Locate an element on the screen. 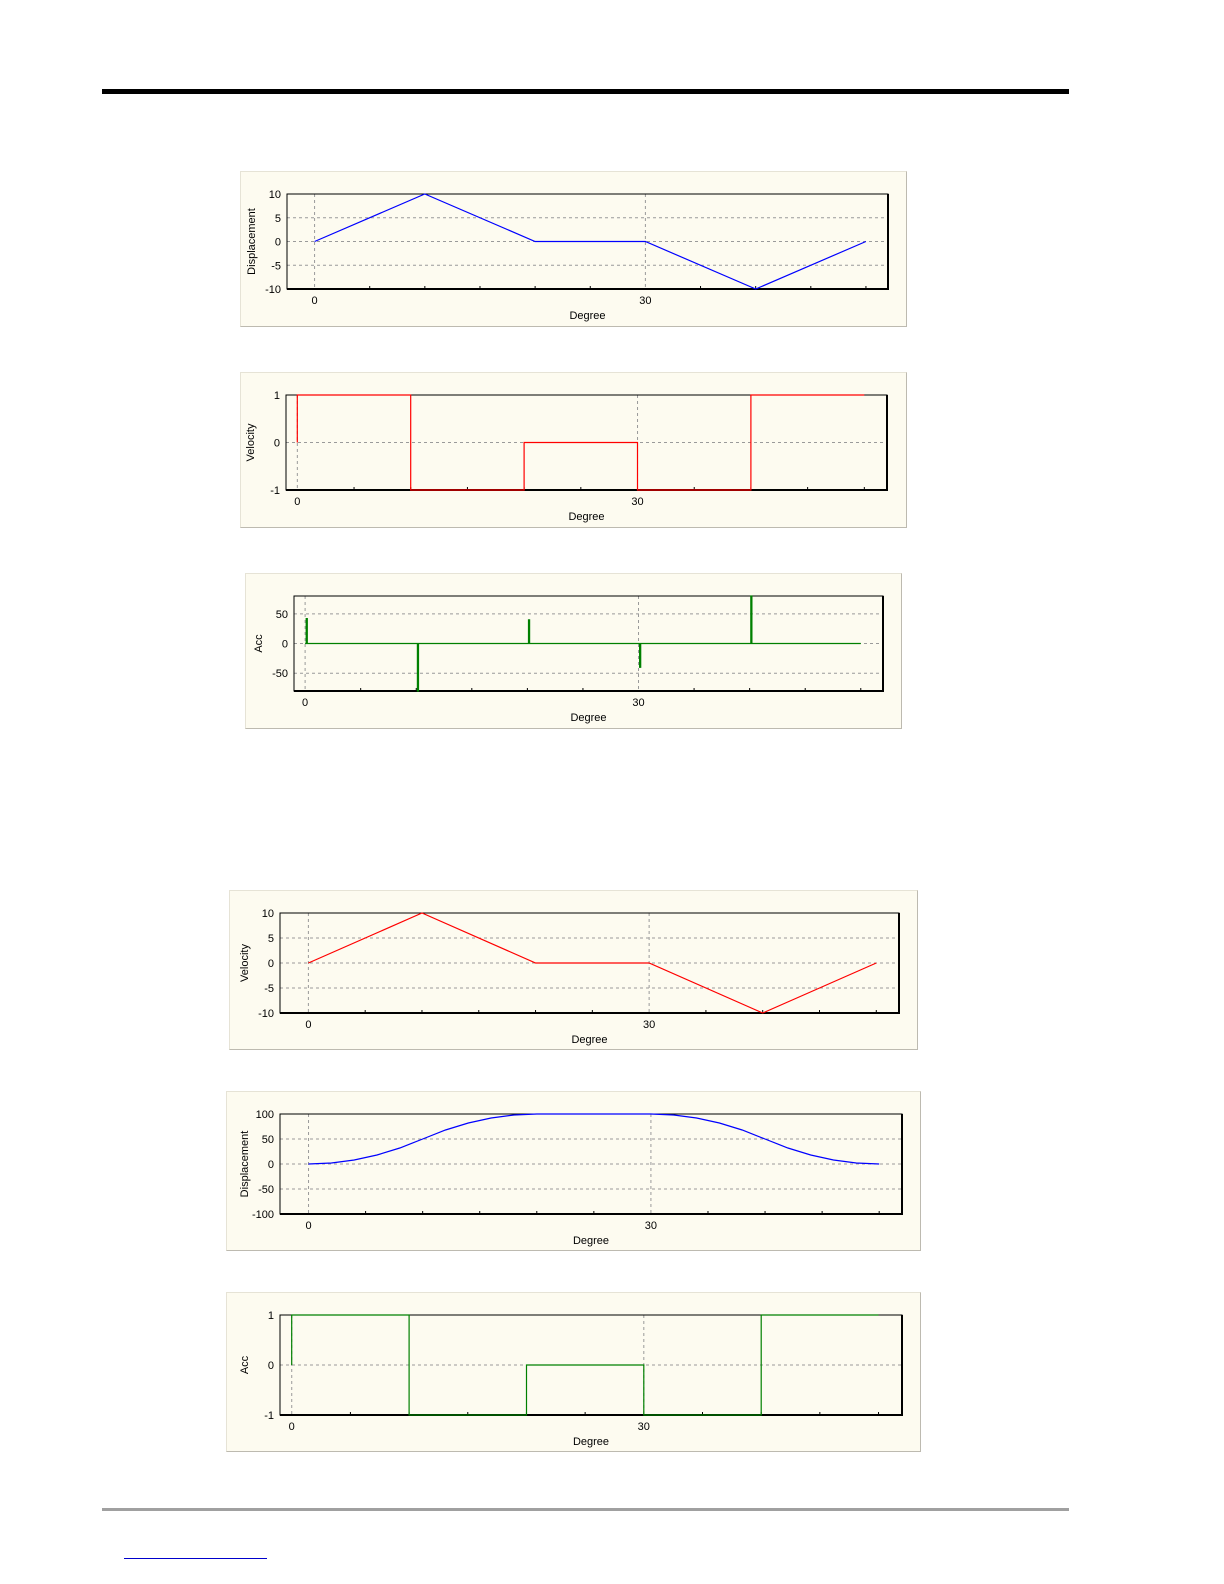 This screenshot has width=1224, height=1584. chart-panel-acc-2: 1 0 -1 0 30 Degree Acc is located at coordinates (573, 1372).